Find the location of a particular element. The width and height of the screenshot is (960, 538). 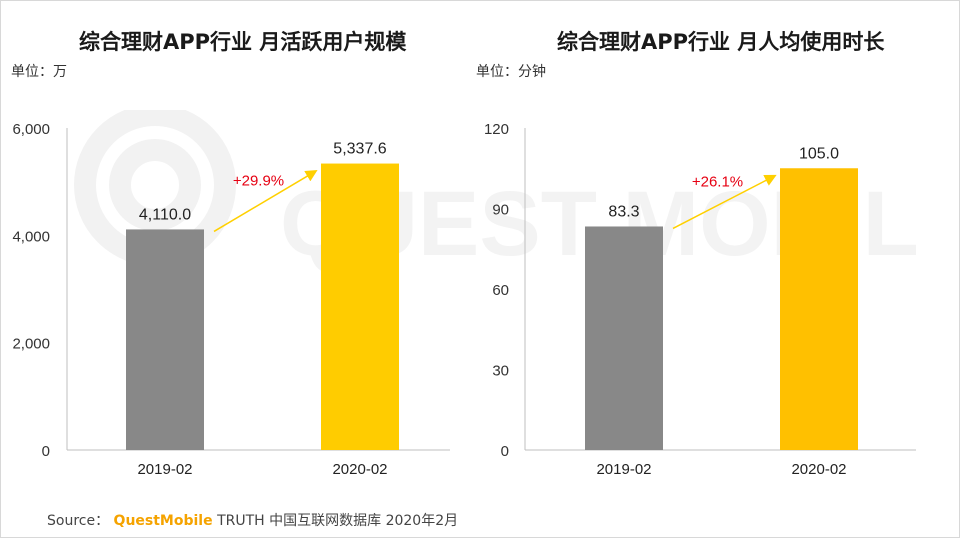

chart-title-duration: 综合理财APP行业 月人均使用时长 is located at coordinates (721, 42).